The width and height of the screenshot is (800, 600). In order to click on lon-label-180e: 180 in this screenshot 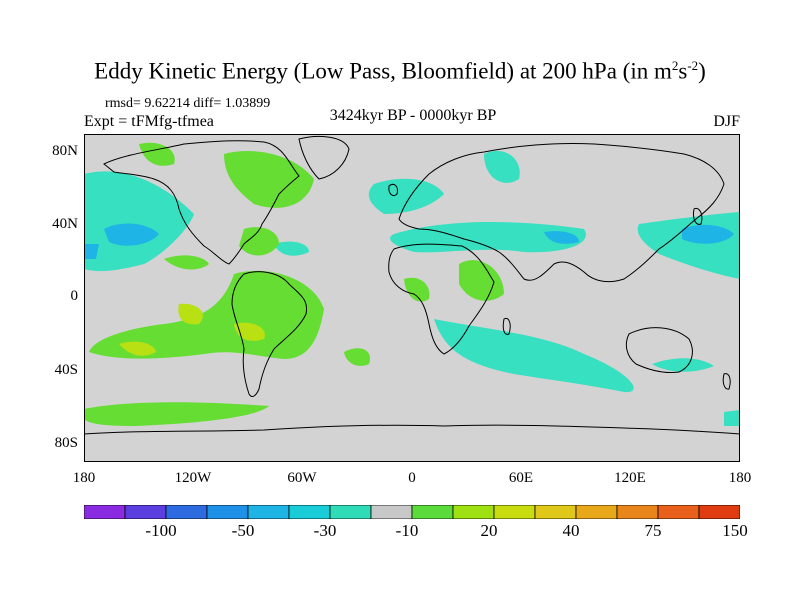, I will do `click(740, 478)`.